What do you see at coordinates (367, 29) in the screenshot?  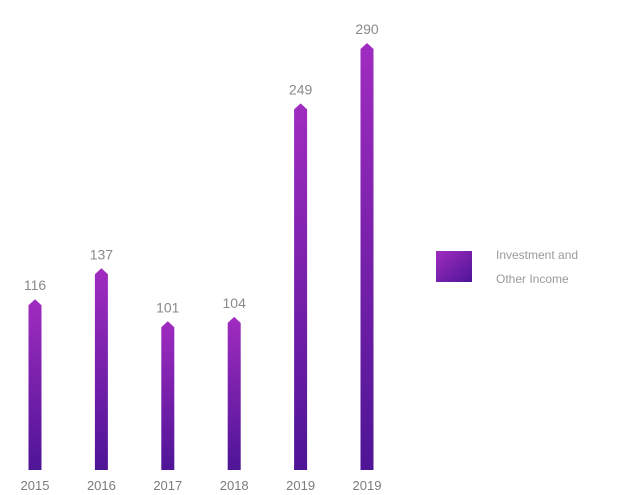 I see `value-label-5: 290` at bounding box center [367, 29].